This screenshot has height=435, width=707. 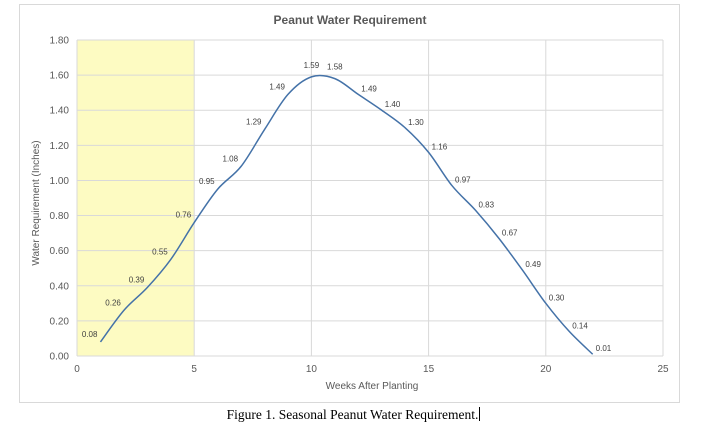 I want to click on data-label: 0.55, so click(x=160, y=251).